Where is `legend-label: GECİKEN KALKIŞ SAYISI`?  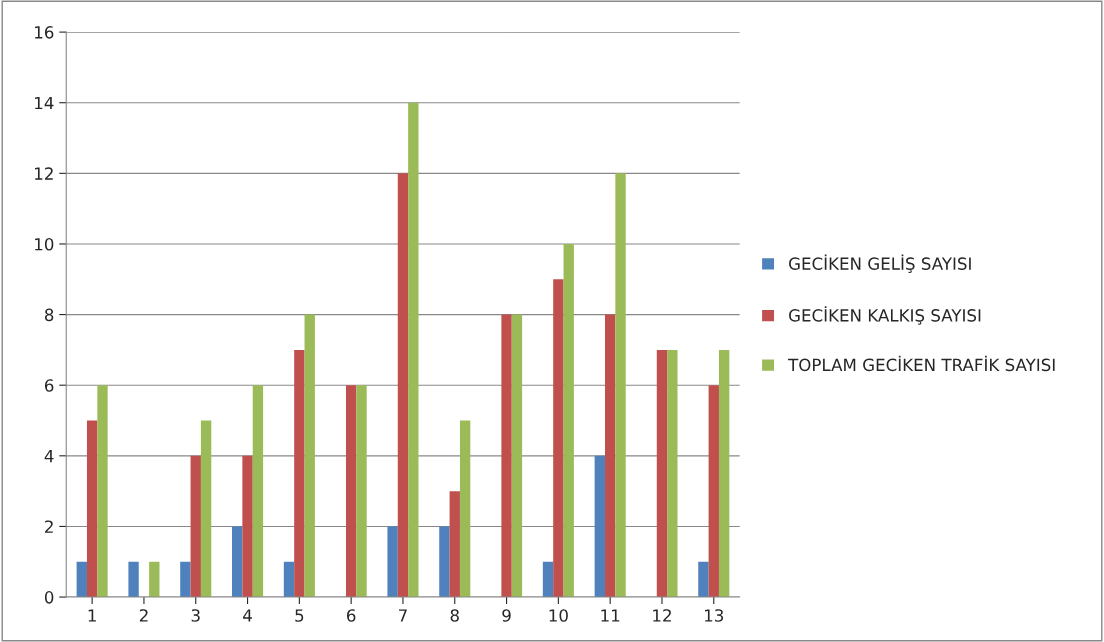 legend-label: GECİKEN KALKIŞ SAYISI is located at coordinates (885, 315).